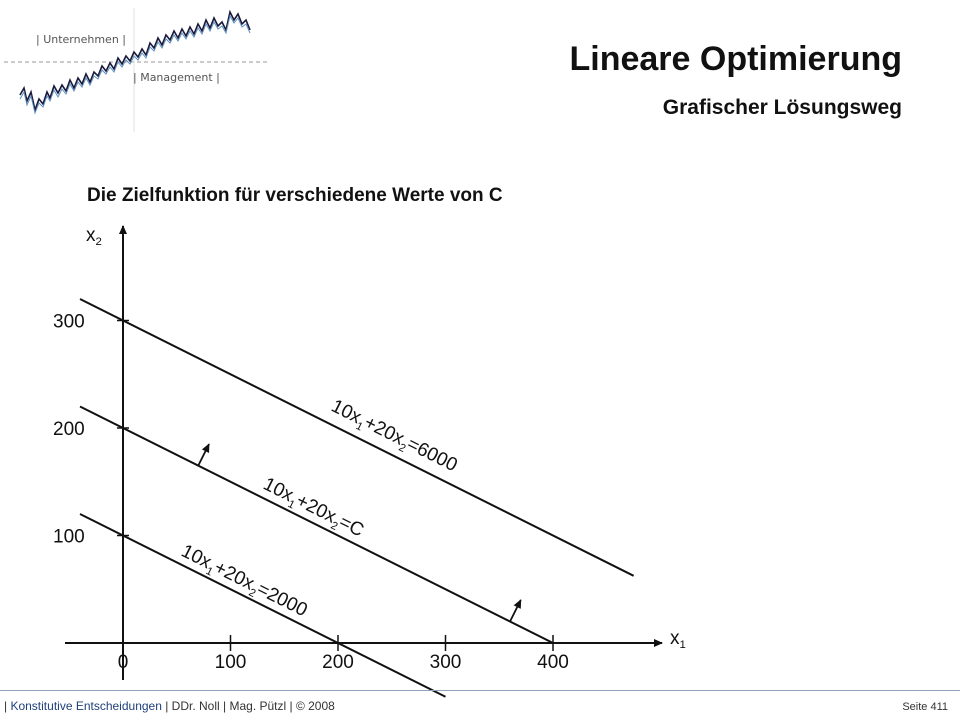 This screenshot has width=960, height=720. I want to click on series-label-2: 10x1+20x2=C, so click(312, 509).